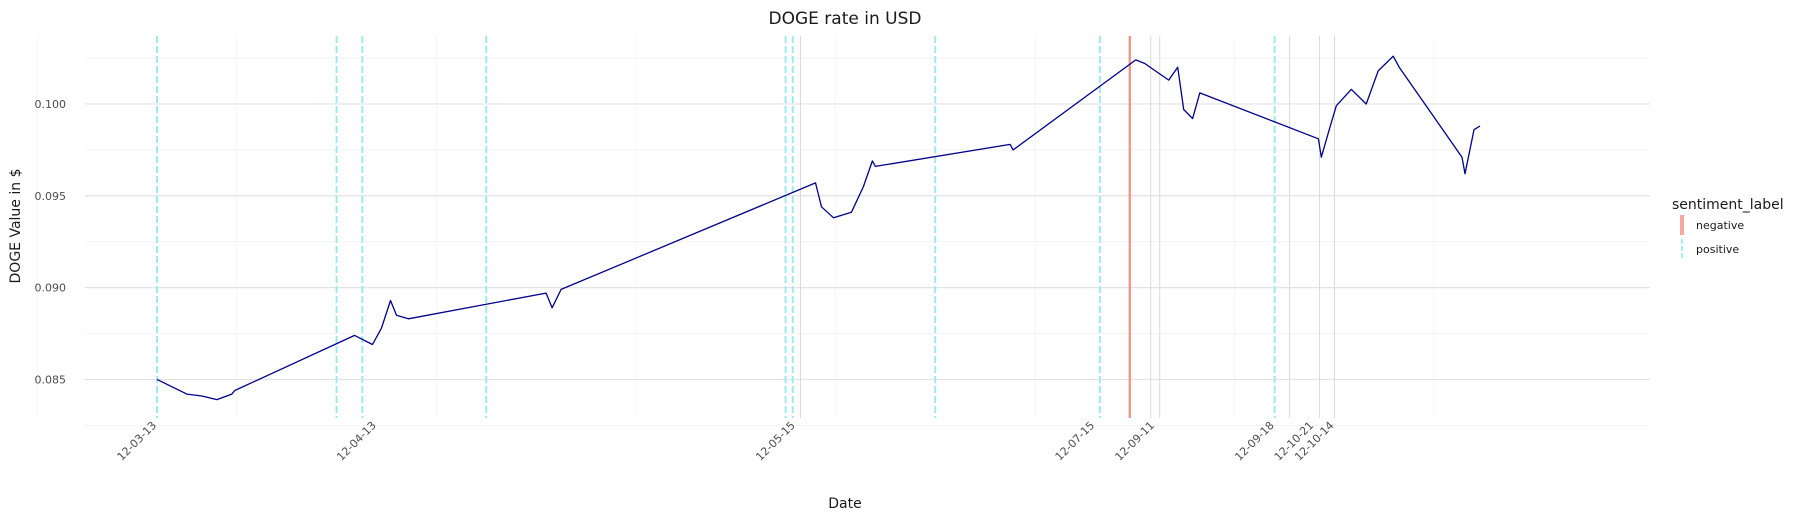  What do you see at coordinates (844, 504) in the screenshot?
I see `x-axis-title: Date` at bounding box center [844, 504].